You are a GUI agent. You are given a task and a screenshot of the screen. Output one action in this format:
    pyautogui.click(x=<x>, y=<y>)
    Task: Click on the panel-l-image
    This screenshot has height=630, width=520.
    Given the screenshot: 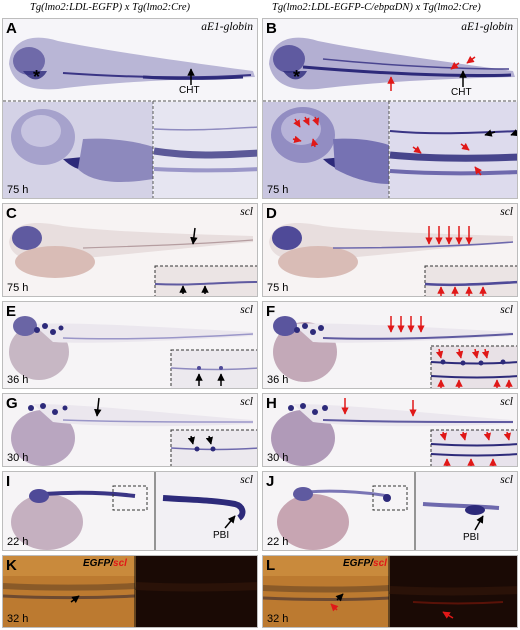 What is the action you would take?
    pyautogui.click(x=390, y=591)
    